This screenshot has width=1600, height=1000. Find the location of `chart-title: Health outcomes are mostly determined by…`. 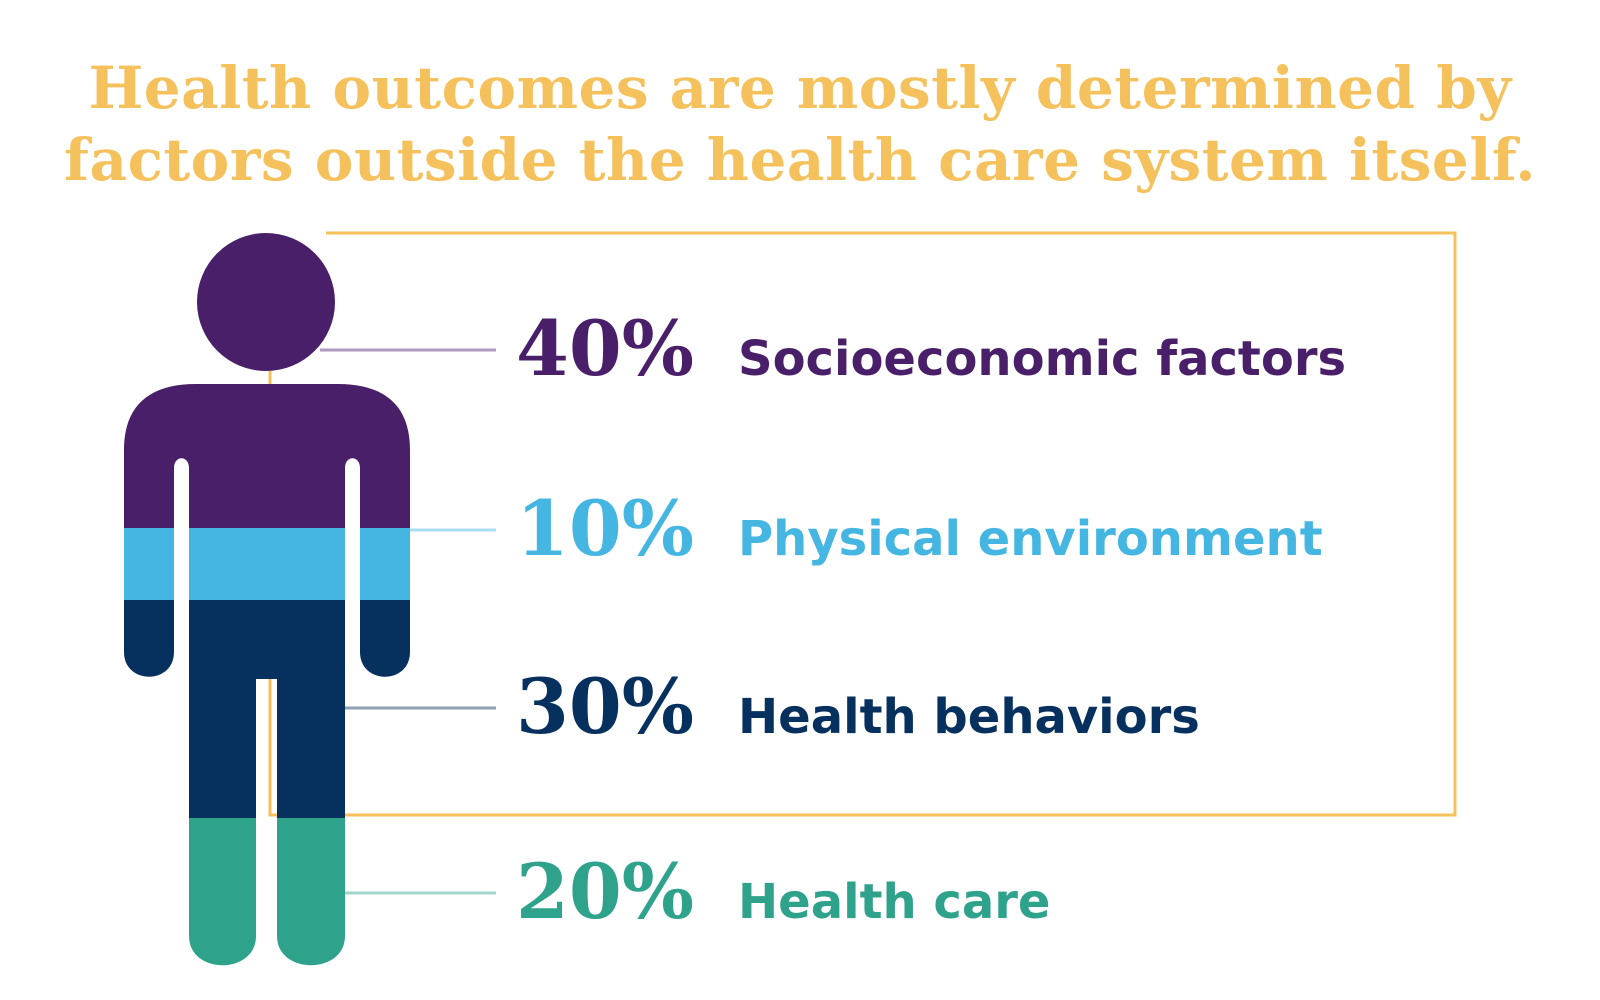

chart-title: Health outcomes are mostly determined by… is located at coordinates (800, 124).